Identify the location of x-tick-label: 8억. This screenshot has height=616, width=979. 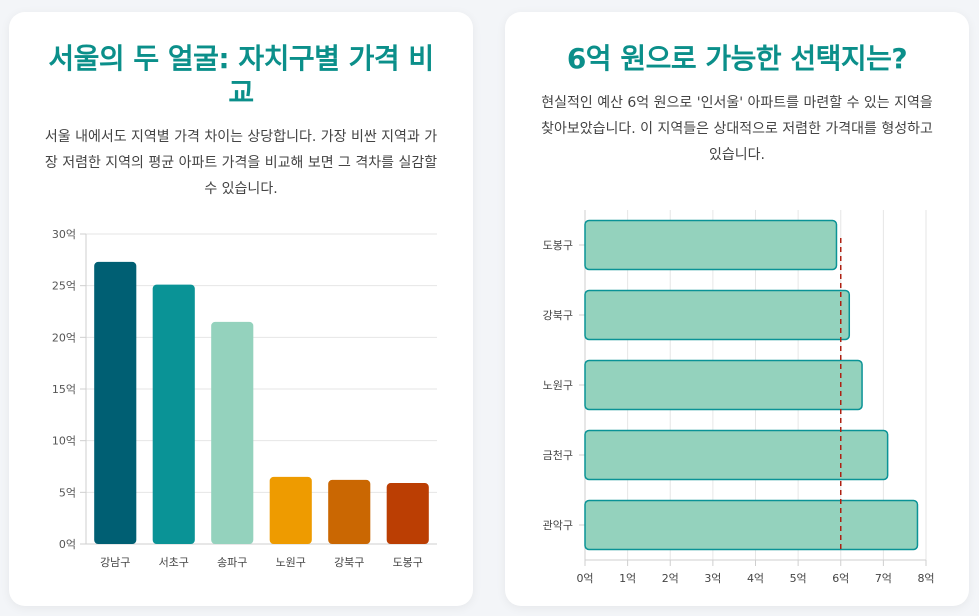
(925, 578).